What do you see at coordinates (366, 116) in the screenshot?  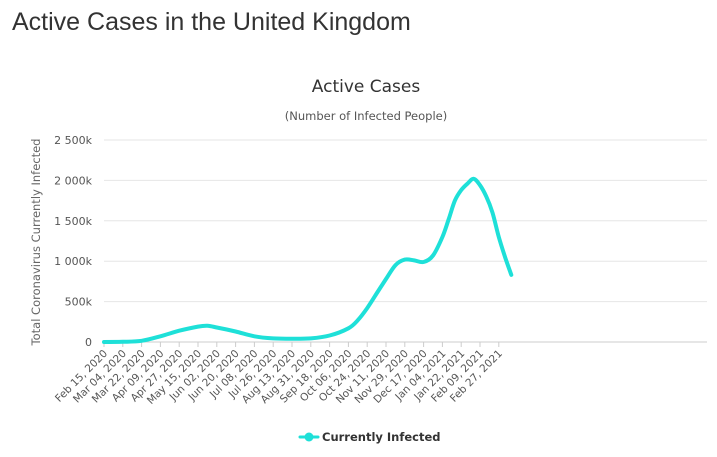 I see `chart-subtitle: (Number of Infected People)` at bounding box center [366, 116].